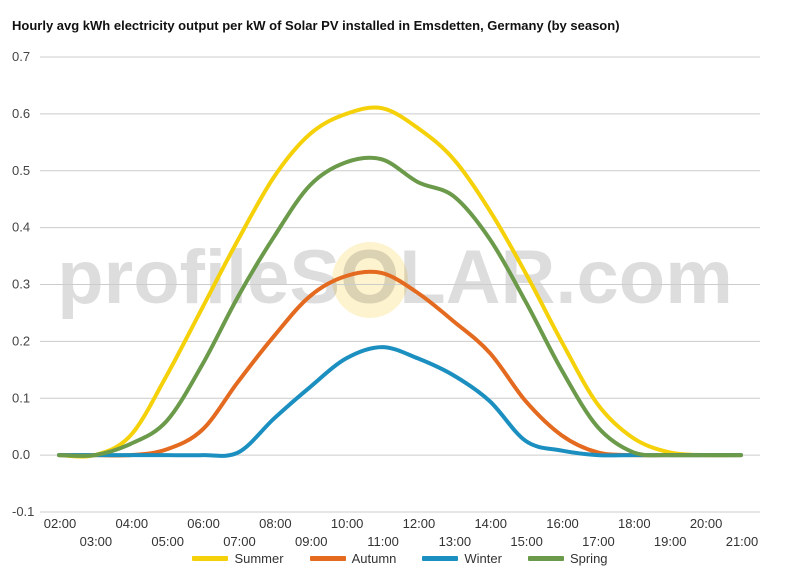  What do you see at coordinates (347, 523) in the screenshot?
I see `x-tick-label: 10:00` at bounding box center [347, 523].